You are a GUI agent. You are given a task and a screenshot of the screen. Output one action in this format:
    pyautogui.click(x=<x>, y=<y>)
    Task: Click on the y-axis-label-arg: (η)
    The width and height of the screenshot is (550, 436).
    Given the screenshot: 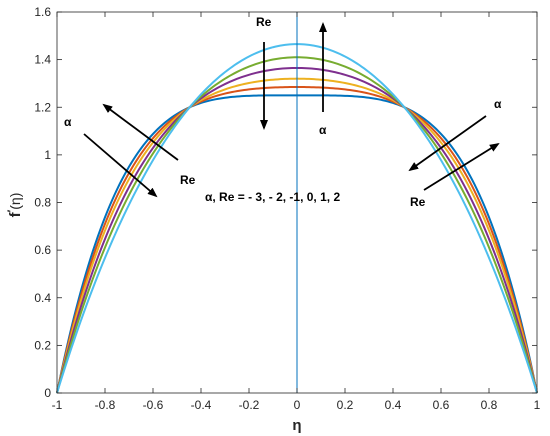 What is the action you would take?
    pyautogui.click(x=15, y=201)
    